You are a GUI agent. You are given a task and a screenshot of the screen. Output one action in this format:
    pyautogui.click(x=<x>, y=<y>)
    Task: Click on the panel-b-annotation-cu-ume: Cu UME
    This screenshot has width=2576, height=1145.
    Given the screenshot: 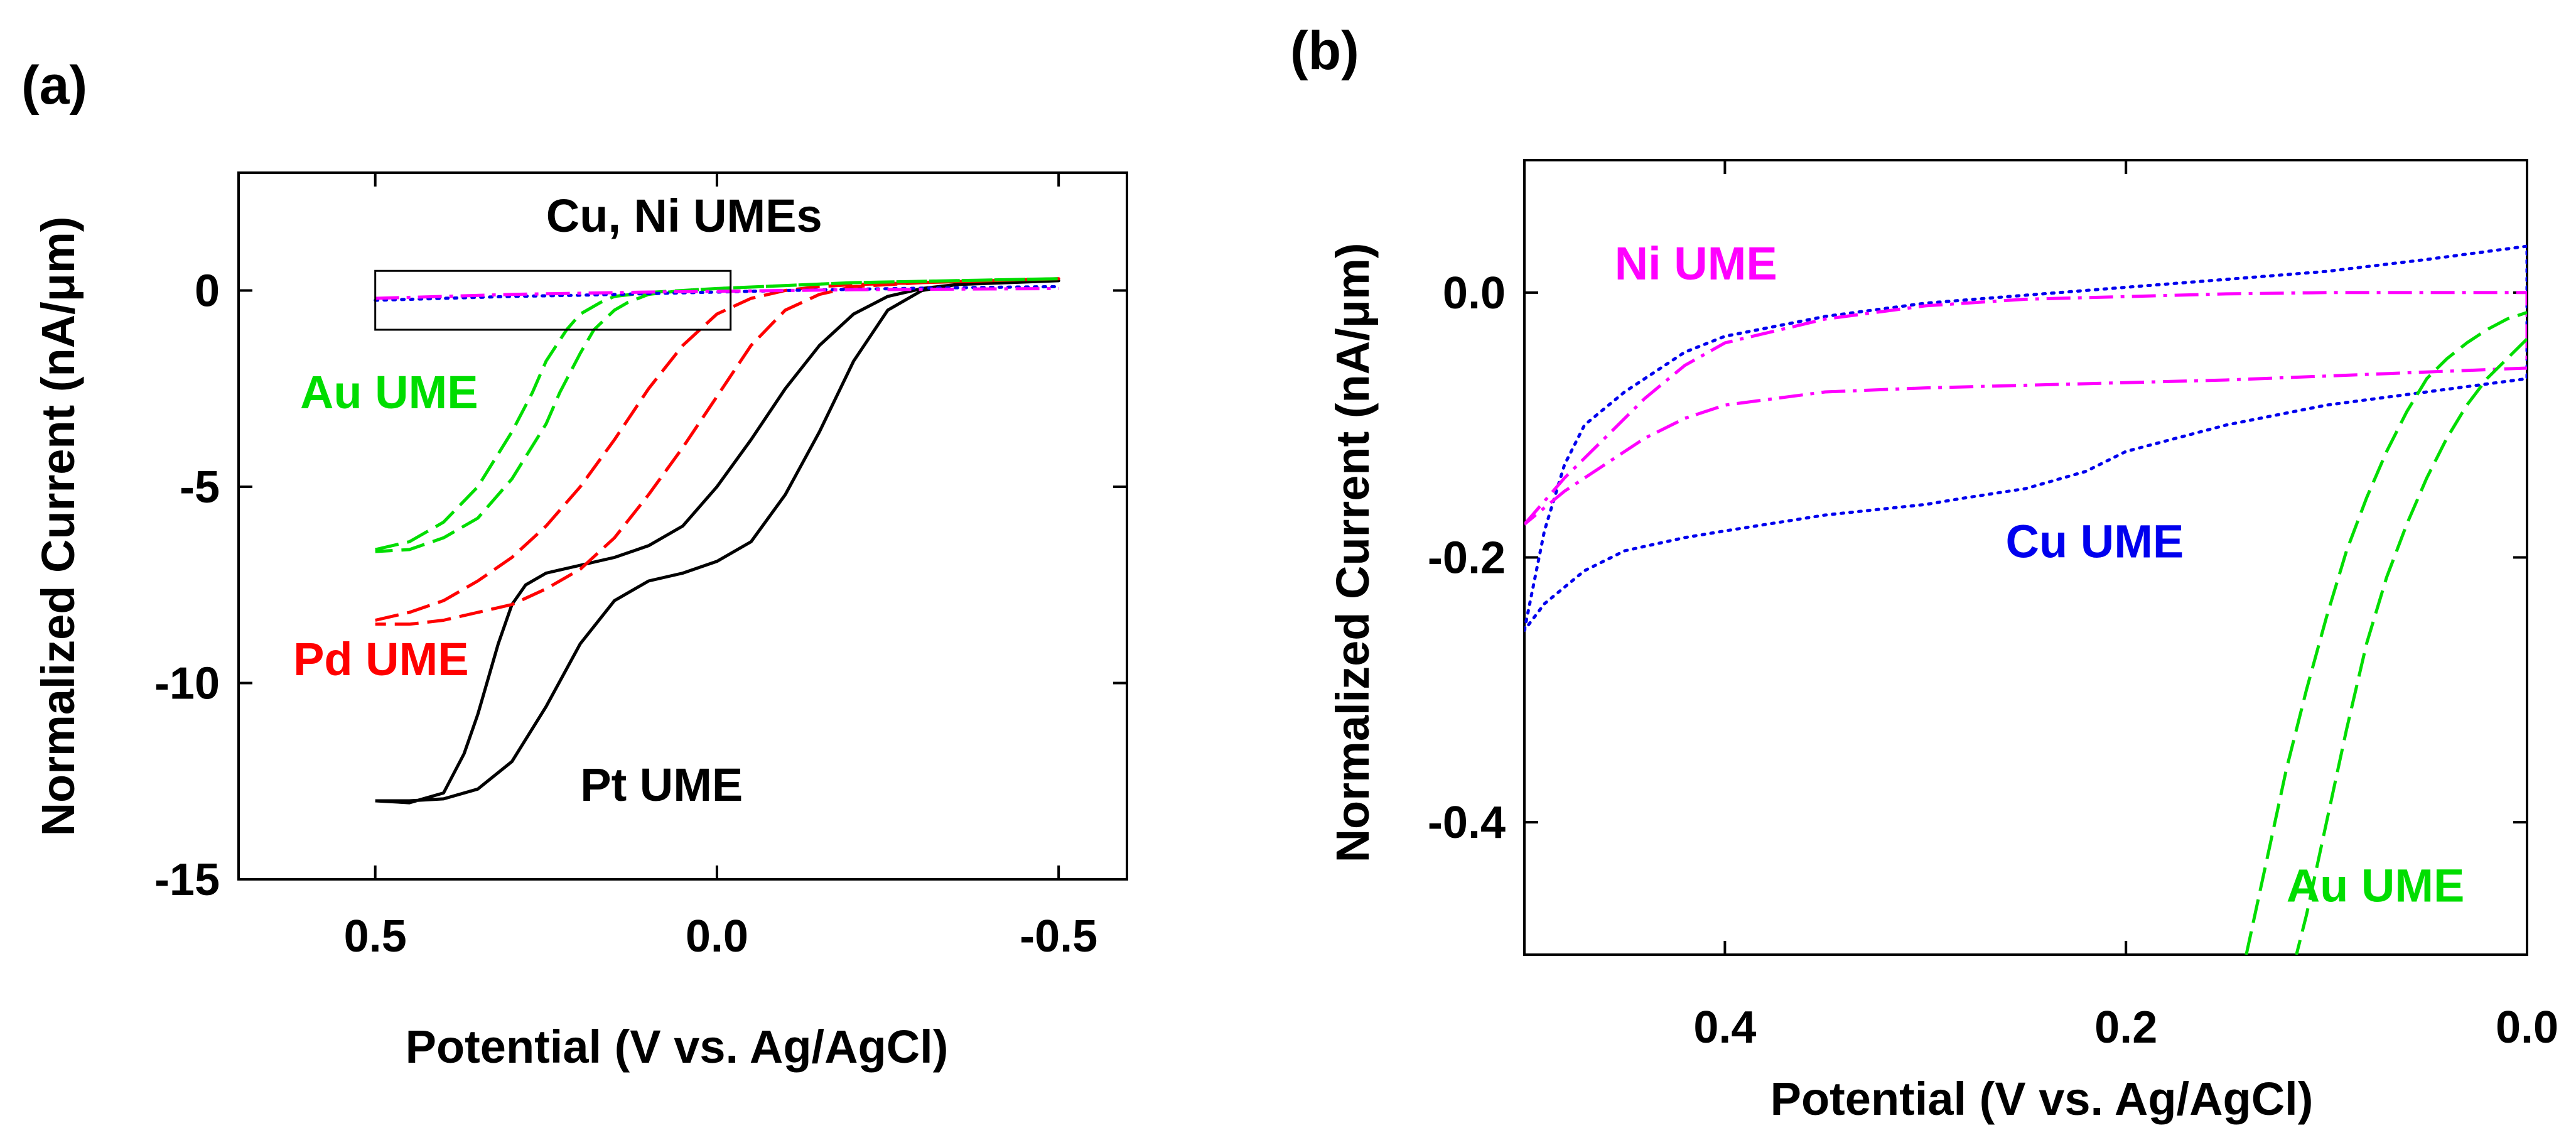 What is the action you would take?
    pyautogui.click(x=2095, y=542)
    